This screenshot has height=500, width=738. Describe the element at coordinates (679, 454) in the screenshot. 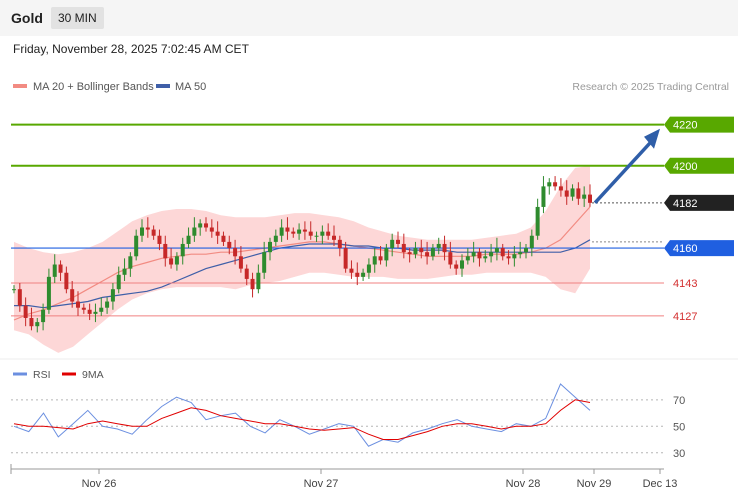

I see `rsi-tick-30: 30` at that location.